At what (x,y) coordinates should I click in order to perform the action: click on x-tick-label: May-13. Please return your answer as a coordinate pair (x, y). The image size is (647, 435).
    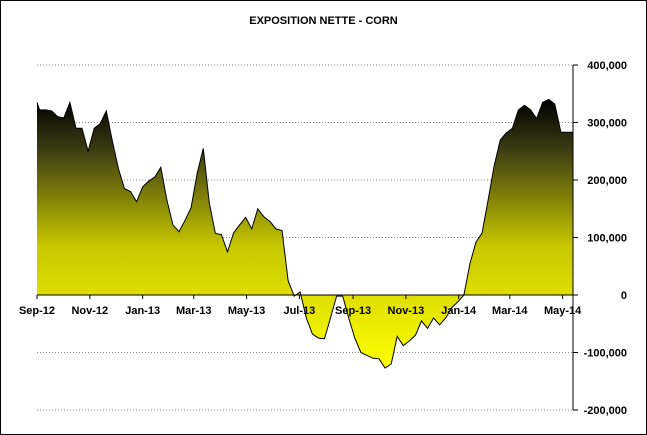
    Looking at the image, I should click on (246, 311).